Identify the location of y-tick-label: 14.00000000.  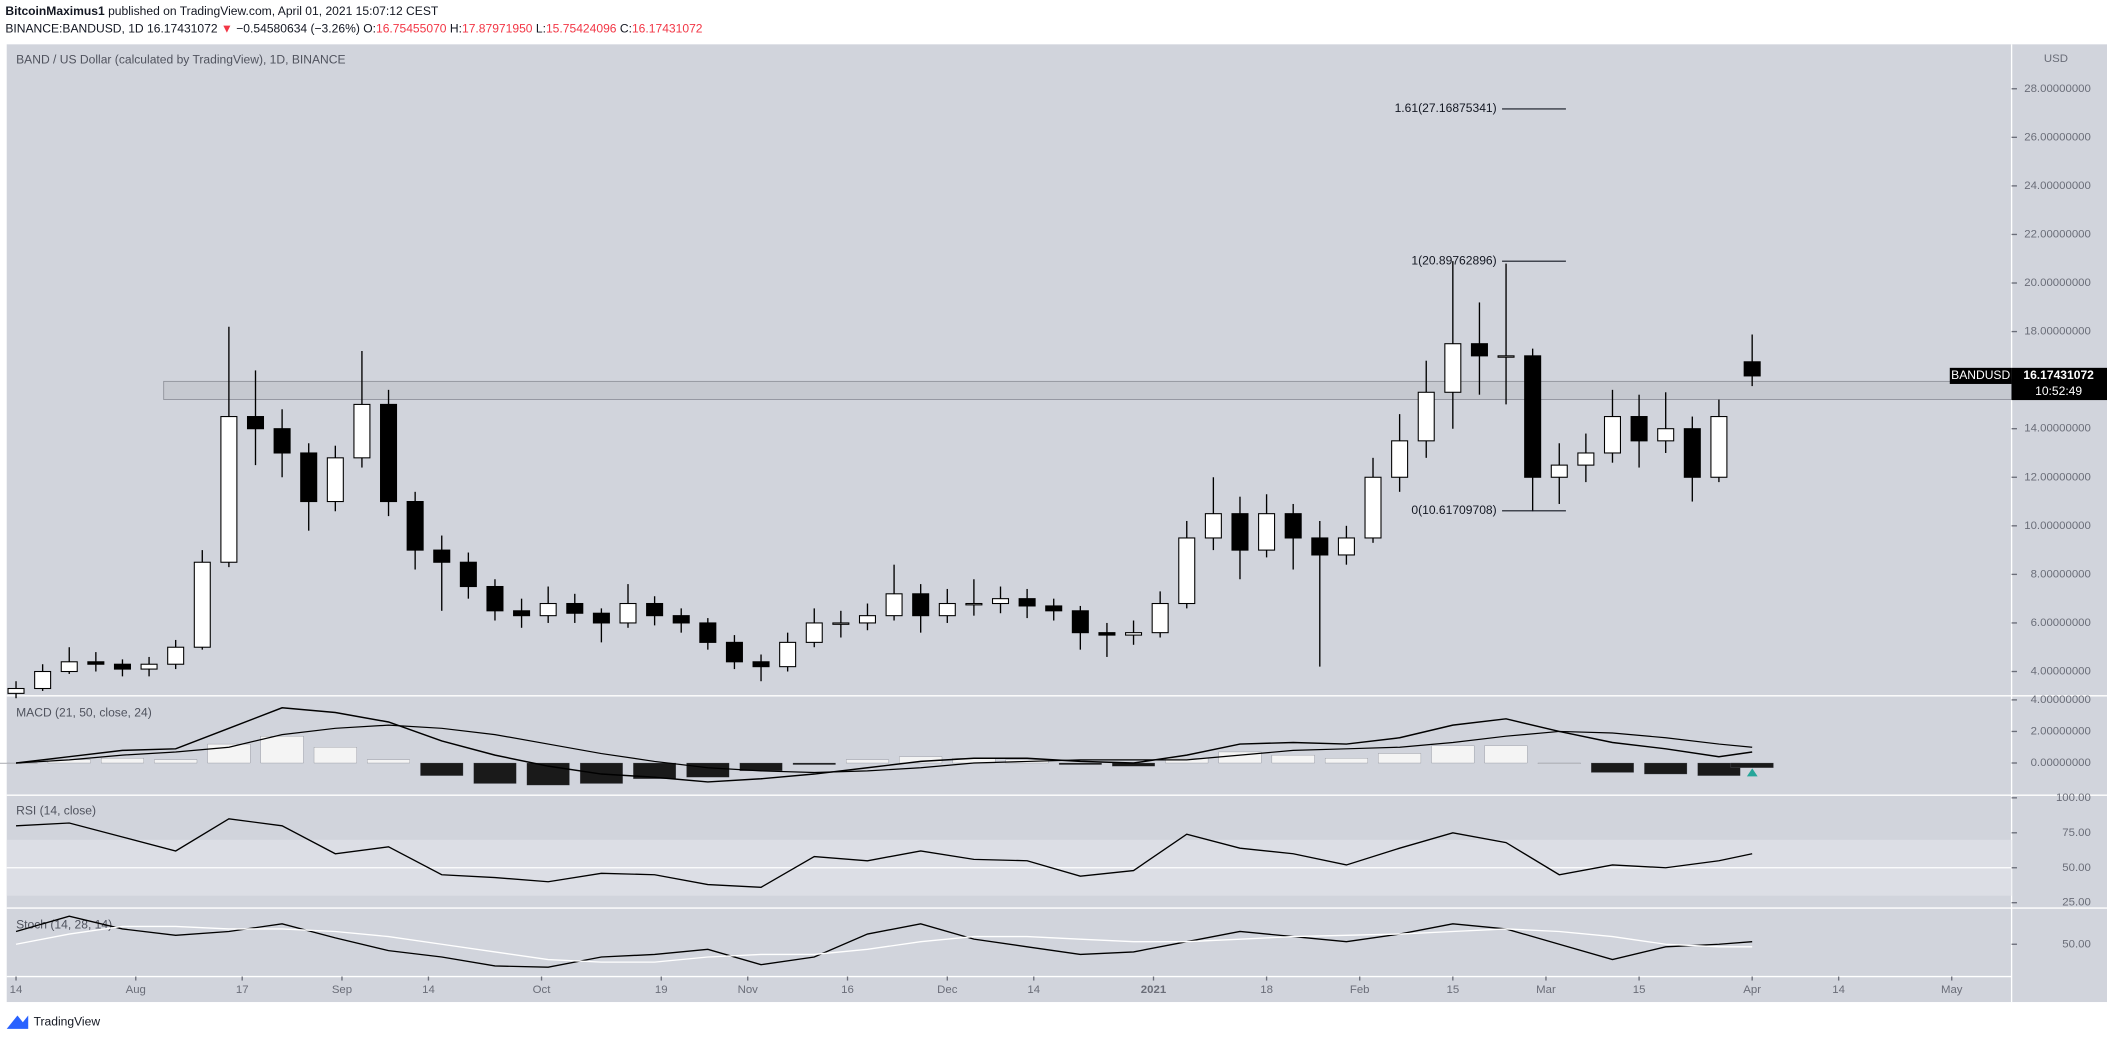
(2057, 429).